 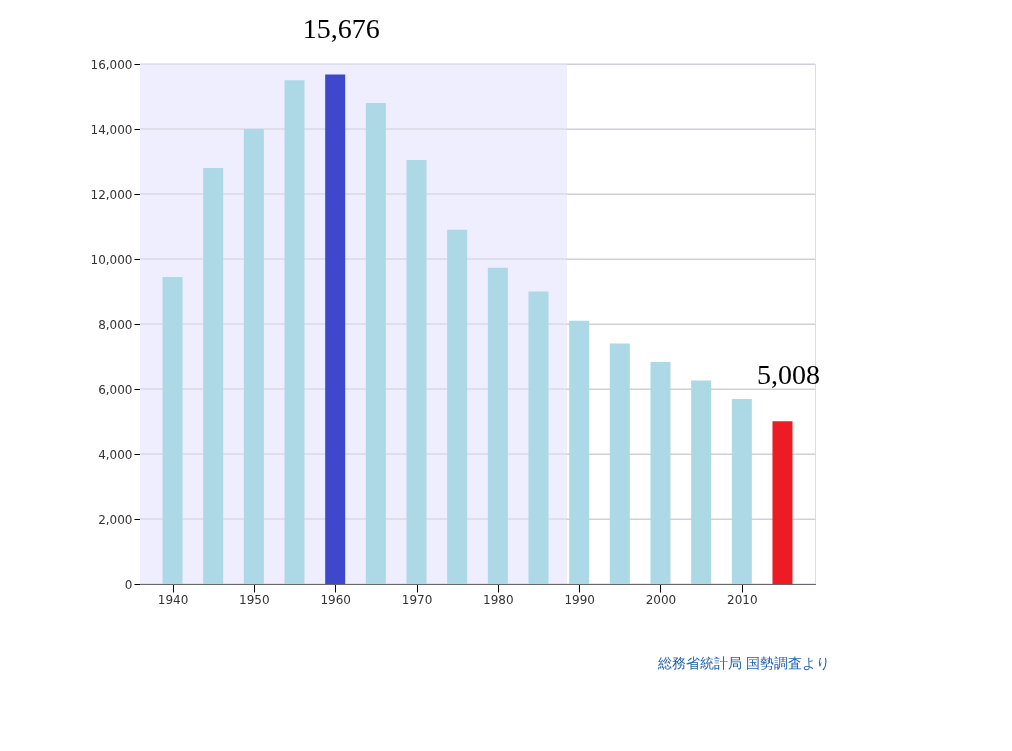 What do you see at coordinates (128, 584) in the screenshot?
I see `y-tick-label: 0` at bounding box center [128, 584].